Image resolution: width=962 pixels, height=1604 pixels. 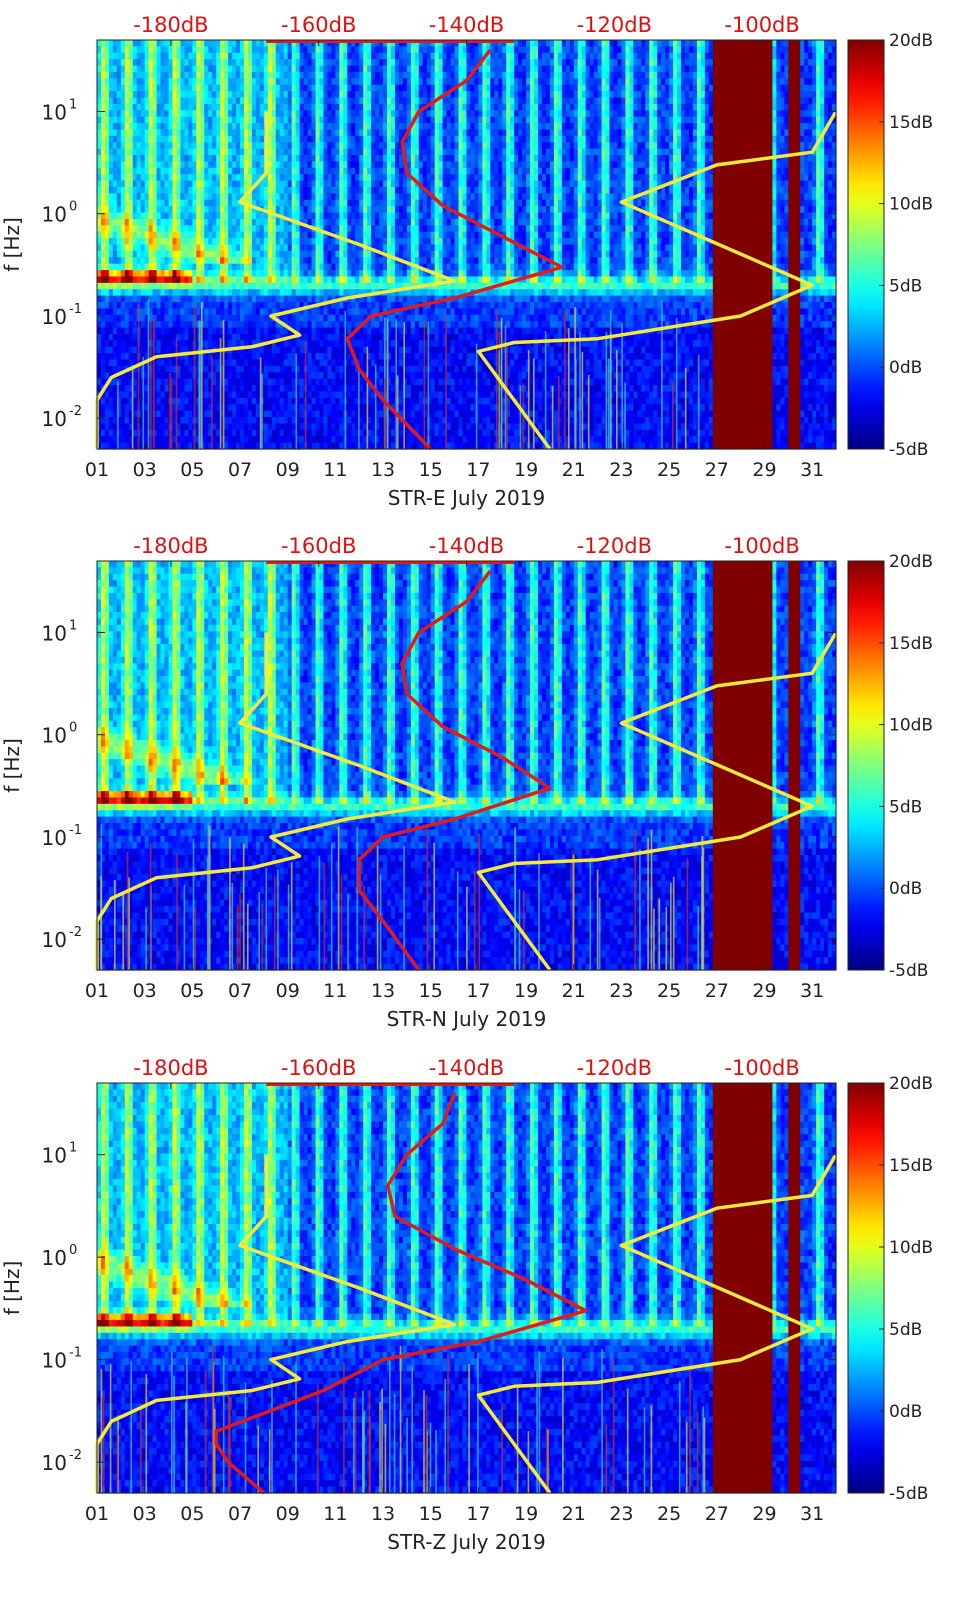 What do you see at coordinates (466, 1542) in the screenshot?
I see `x-axis-label: STR-Z July 2019` at bounding box center [466, 1542].